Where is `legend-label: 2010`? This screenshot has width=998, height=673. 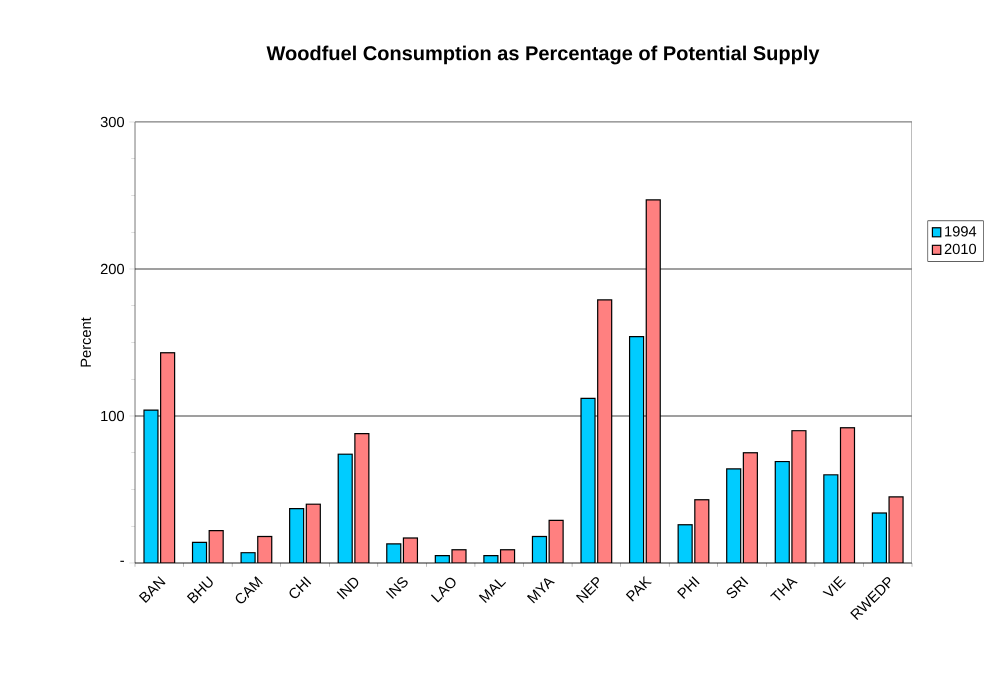 legend-label: 2010 is located at coordinates (960, 249).